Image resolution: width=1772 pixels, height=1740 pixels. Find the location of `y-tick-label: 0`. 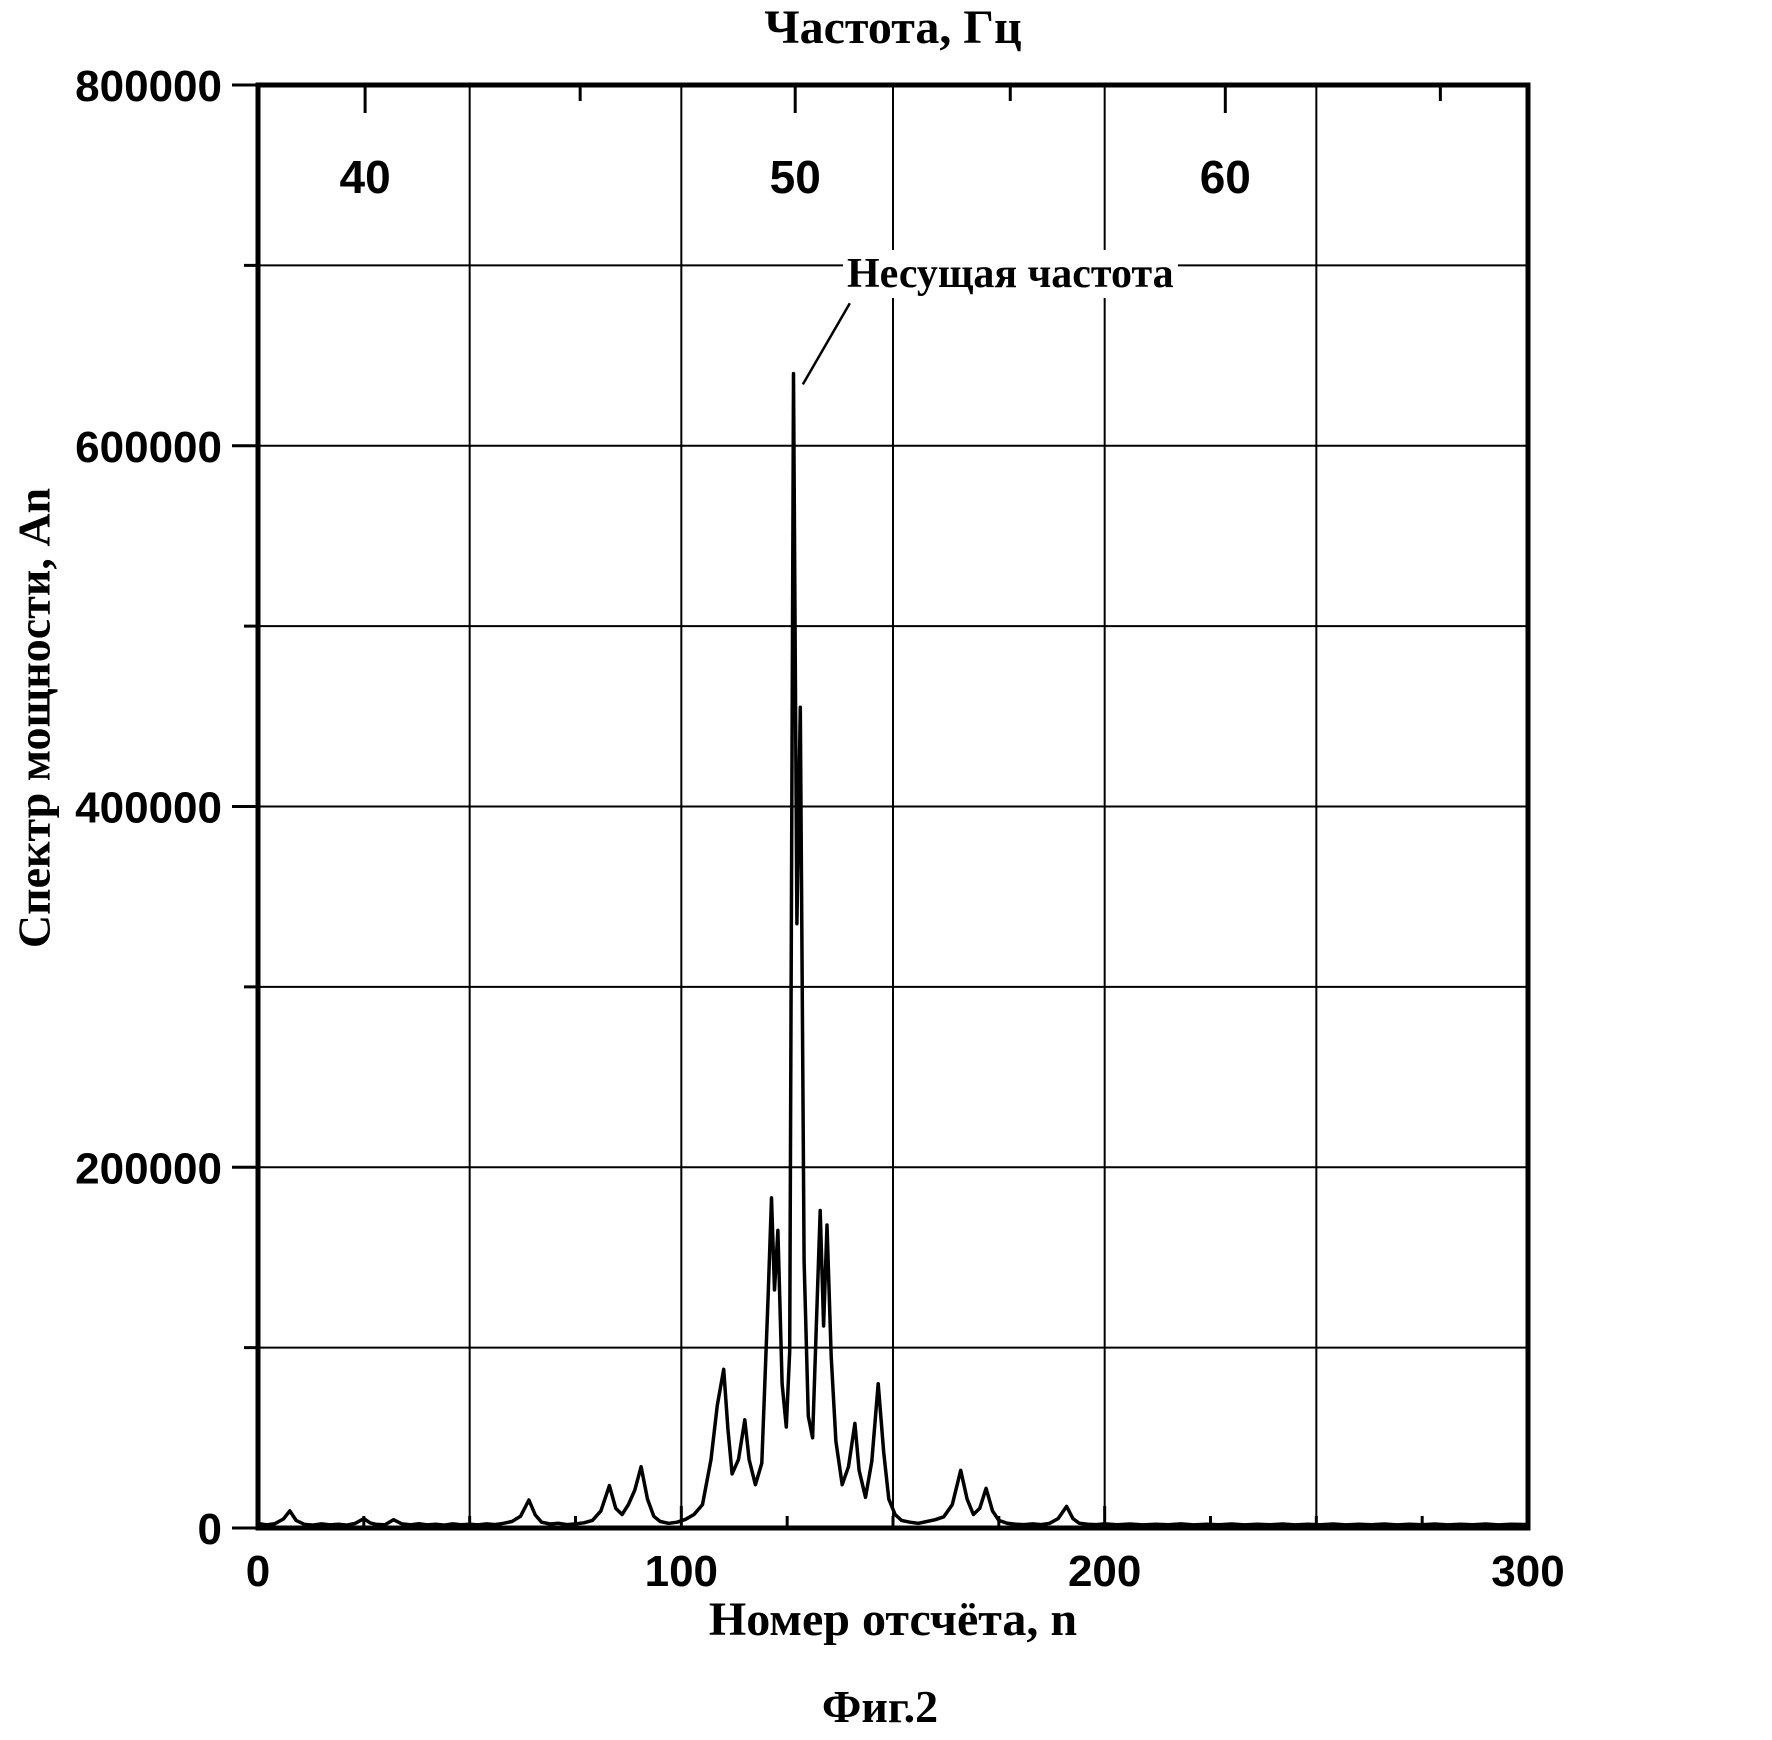

y-tick-label: 0 is located at coordinates (210, 1529).